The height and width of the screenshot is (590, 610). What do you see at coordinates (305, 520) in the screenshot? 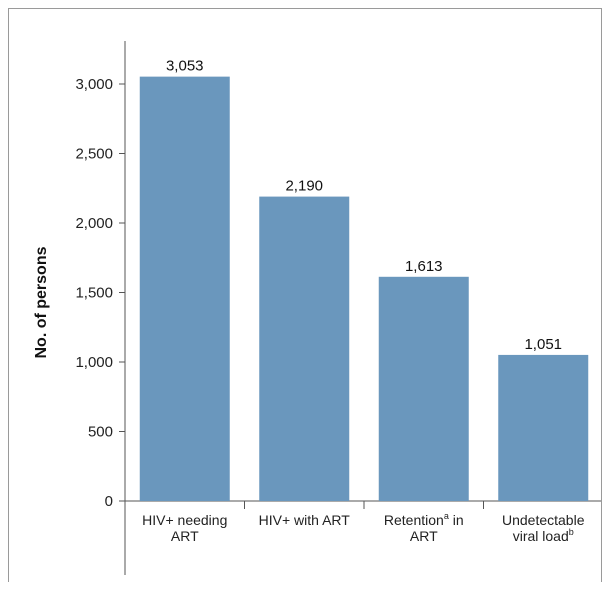
I see `x-category-label: HIV+ with ART` at bounding box center [305, 520].